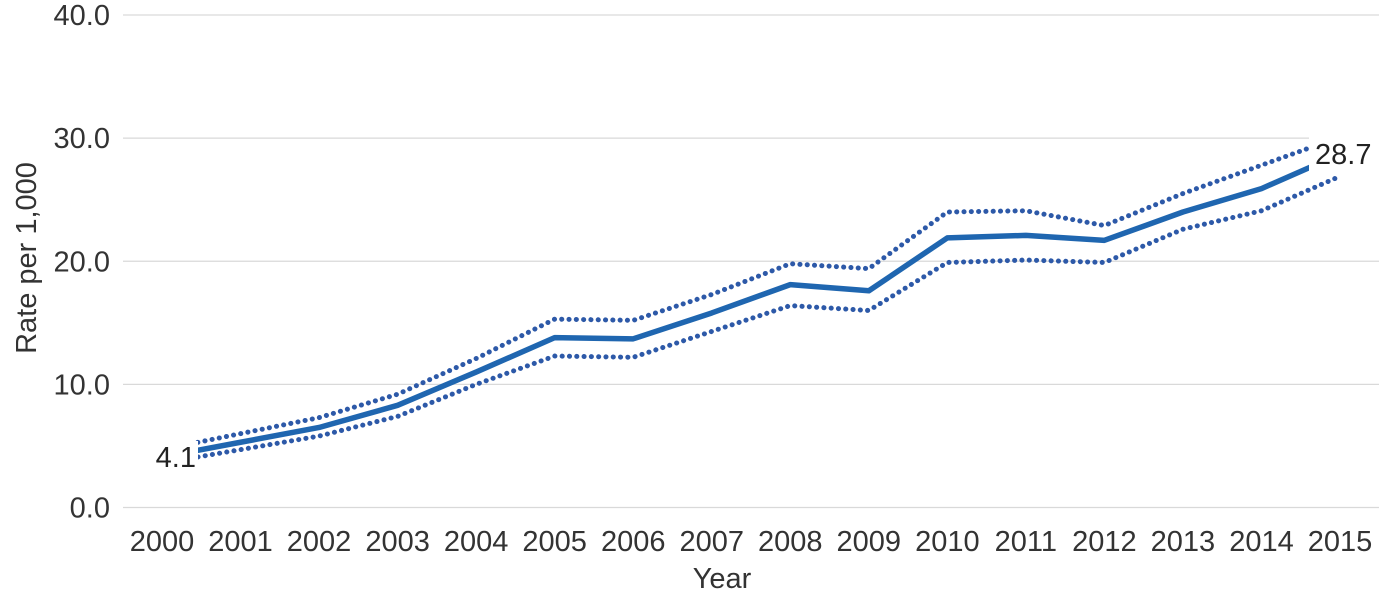 The image size is (1383, 594). I want to click on x-tick-label: 2005, so click(554, 542).